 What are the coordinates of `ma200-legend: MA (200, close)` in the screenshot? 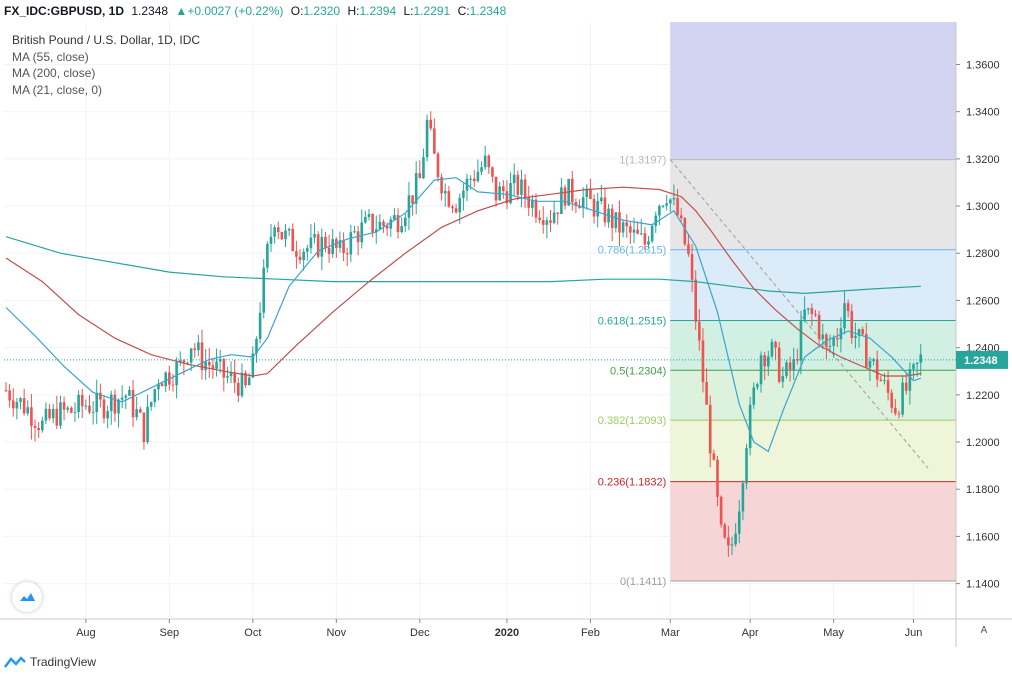 It's located at (54, 73).